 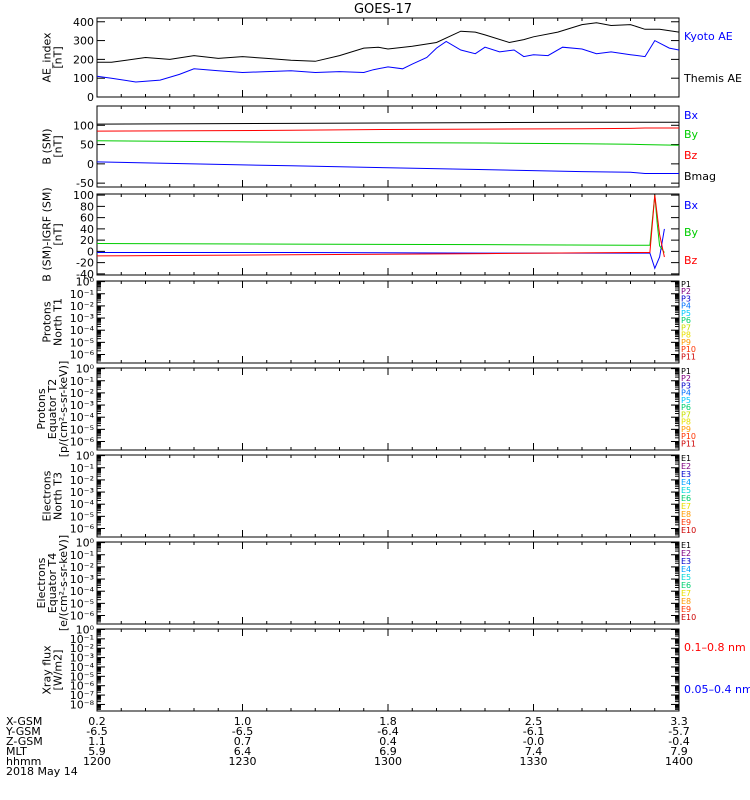 I want to click on axis-value: 1300, so click(x=388, y=761).